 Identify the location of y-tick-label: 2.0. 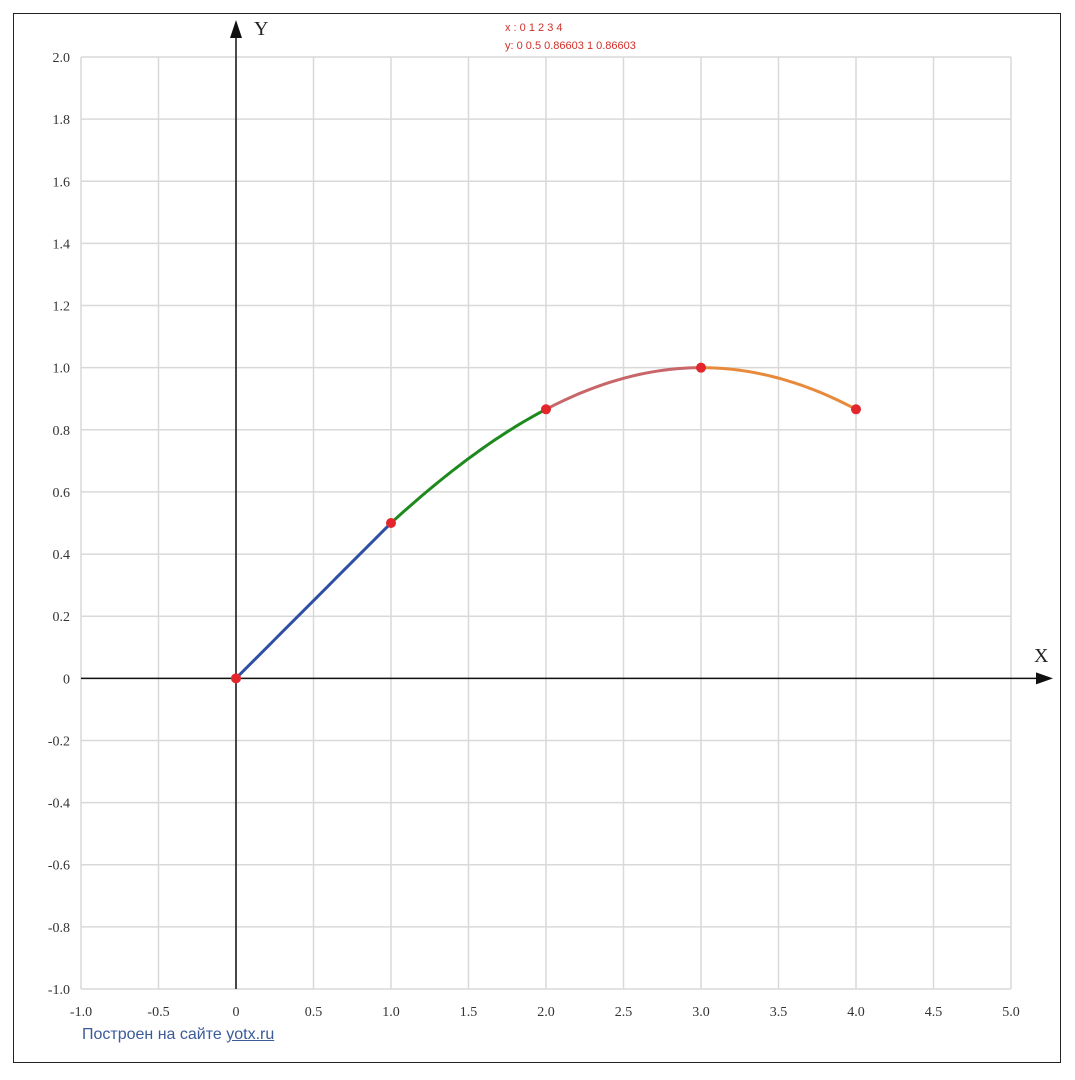
(62, 58).